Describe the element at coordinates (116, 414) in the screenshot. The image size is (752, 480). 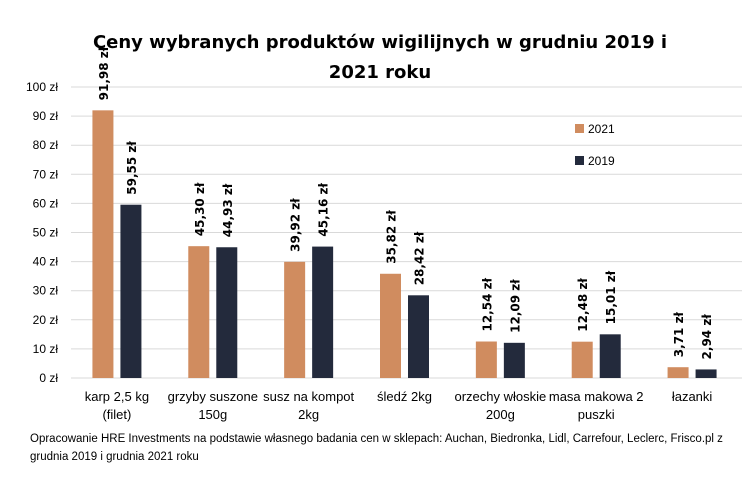
I see `x-tick-label: (filet)` at that location.